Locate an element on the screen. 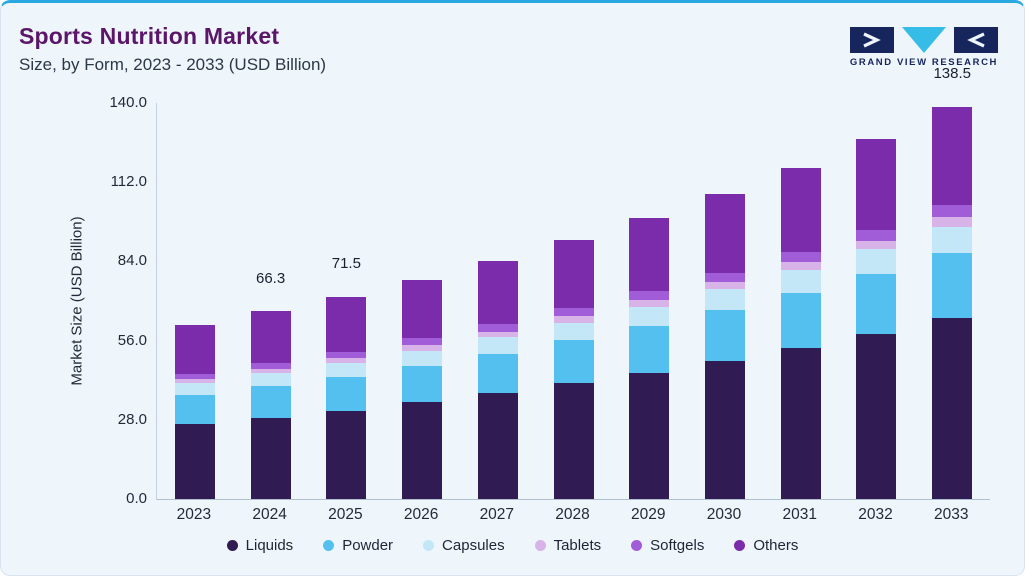 The width and height of the screenshot is (1025, 576). segment-powder-2031 is located at coordinates (800, 320).